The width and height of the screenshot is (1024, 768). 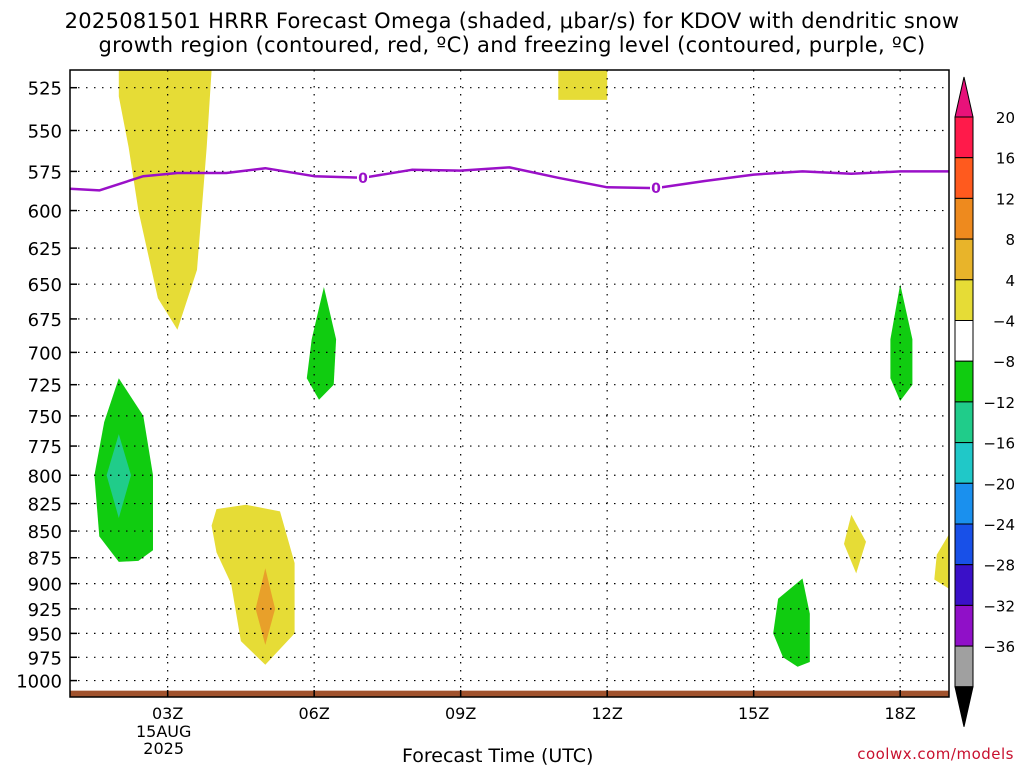 I want to click on y-tick-label: 900, so click(x=45, y=585).